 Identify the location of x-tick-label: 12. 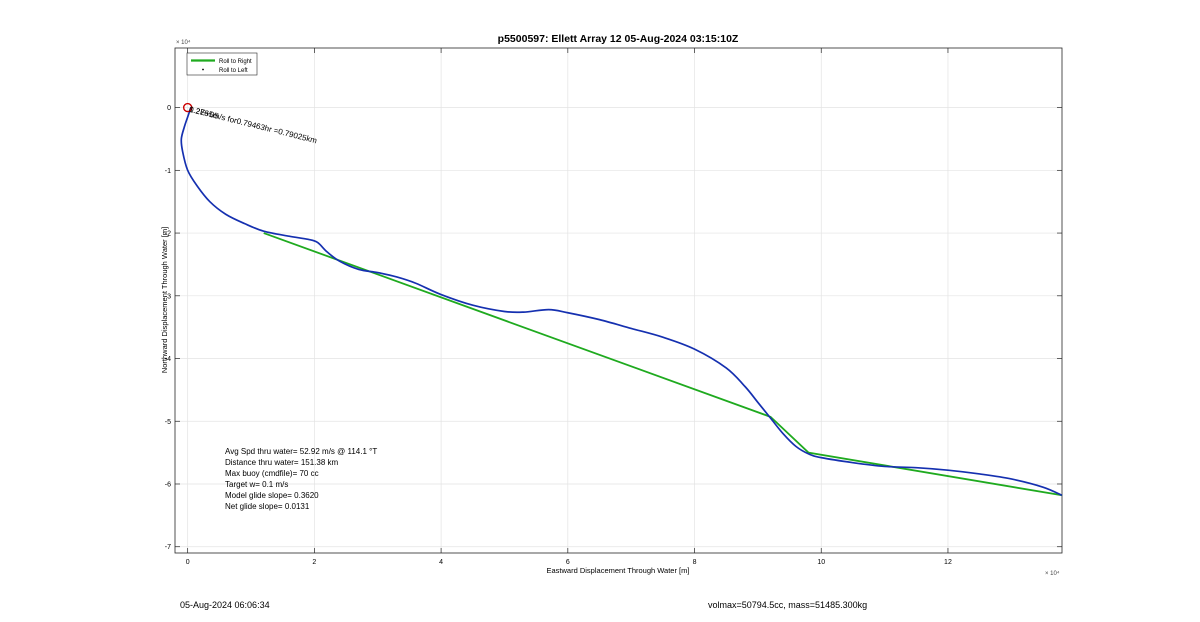
(948, 562).